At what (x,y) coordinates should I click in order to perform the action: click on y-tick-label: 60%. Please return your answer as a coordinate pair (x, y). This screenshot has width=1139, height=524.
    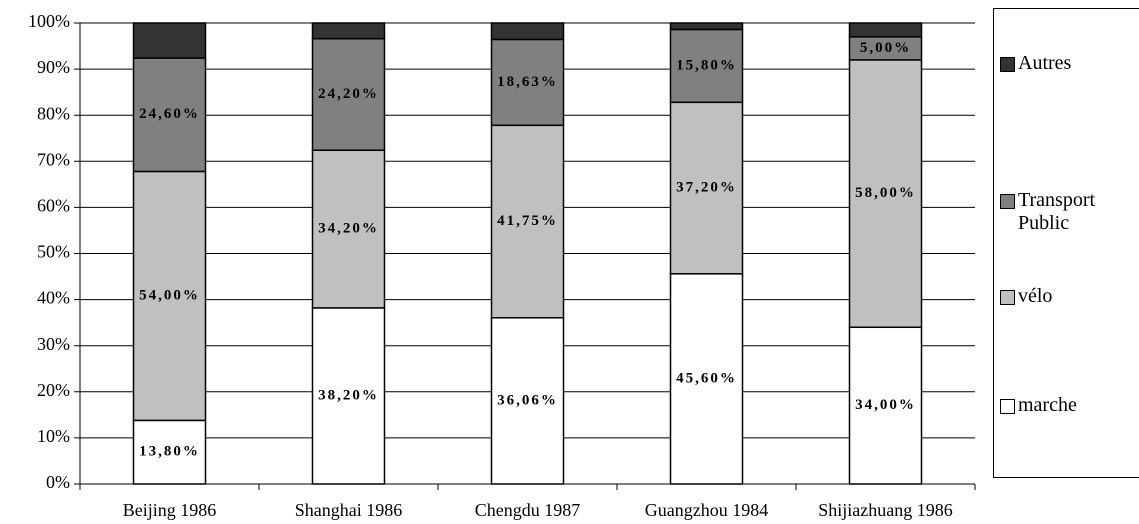
    Looking at the image, I should click on (53, 206).